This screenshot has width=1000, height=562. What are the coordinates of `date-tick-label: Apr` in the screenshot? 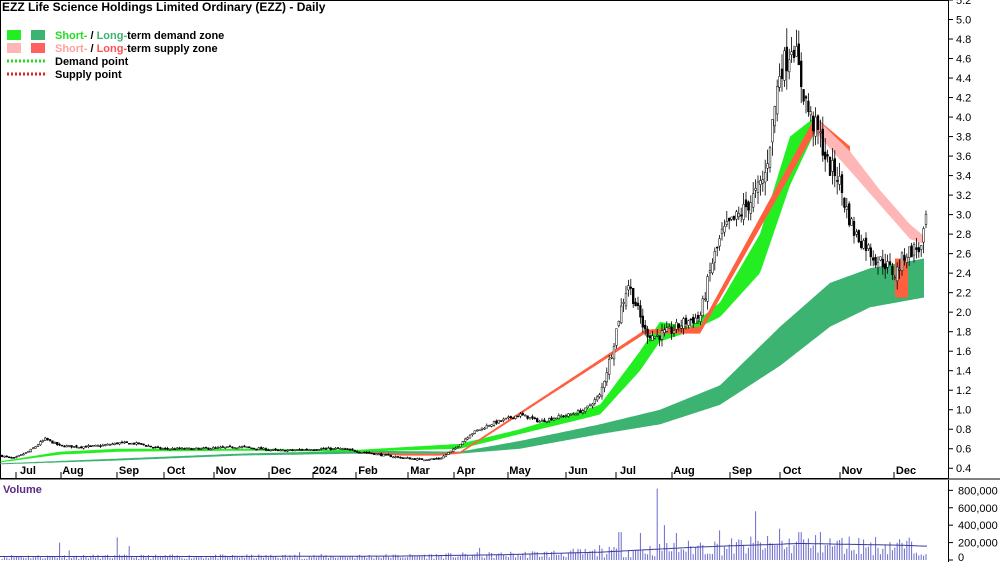 It's located at (467, 471).